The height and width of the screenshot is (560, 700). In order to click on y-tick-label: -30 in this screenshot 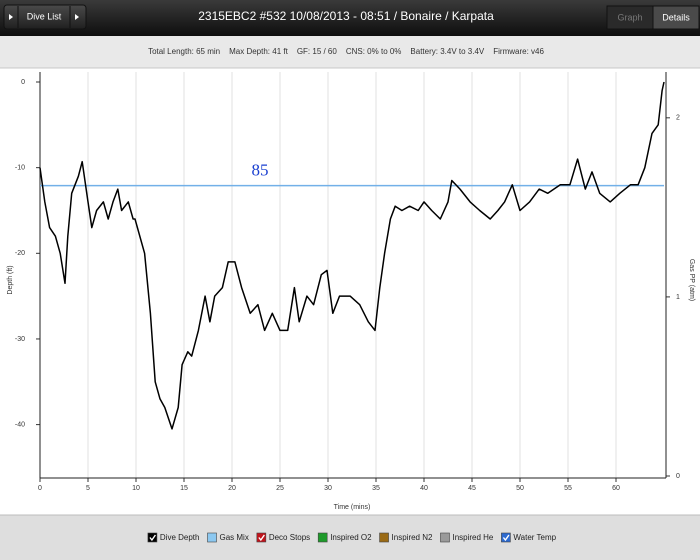, I will do `click(20, 339)`.